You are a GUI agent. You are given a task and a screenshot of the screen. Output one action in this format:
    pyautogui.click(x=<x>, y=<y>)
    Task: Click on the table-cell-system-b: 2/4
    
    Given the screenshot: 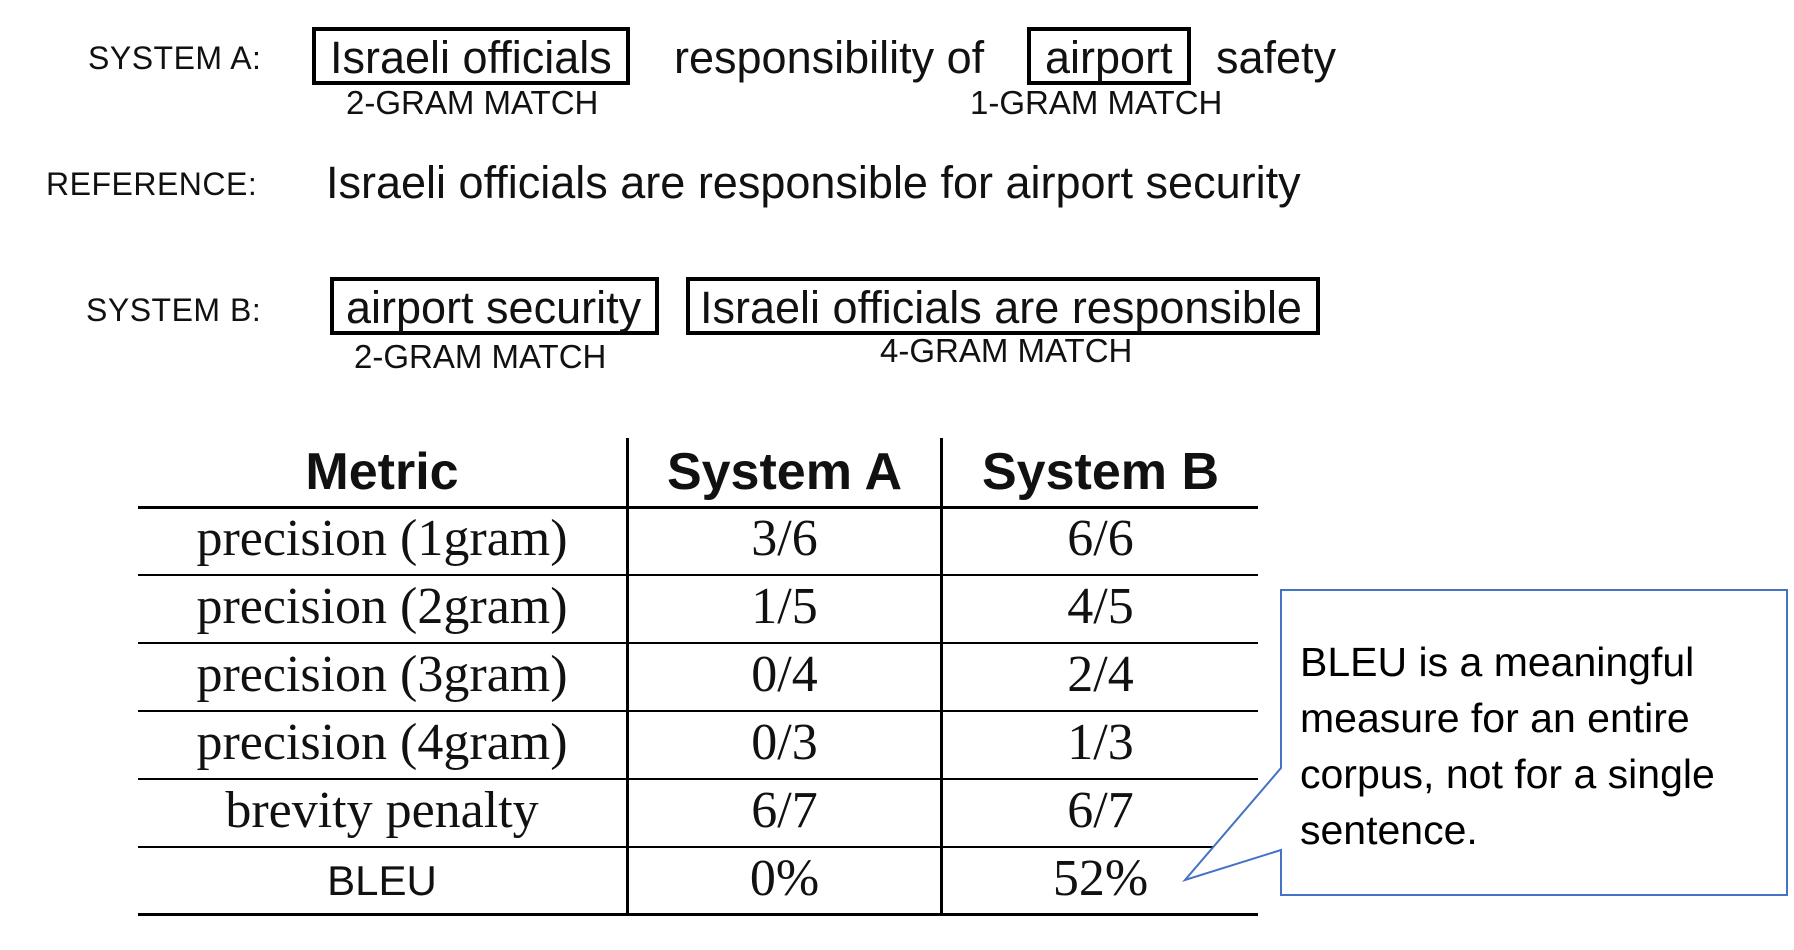 What is the action you would take?
    pyautogui.click(x=1100, y=674)
    